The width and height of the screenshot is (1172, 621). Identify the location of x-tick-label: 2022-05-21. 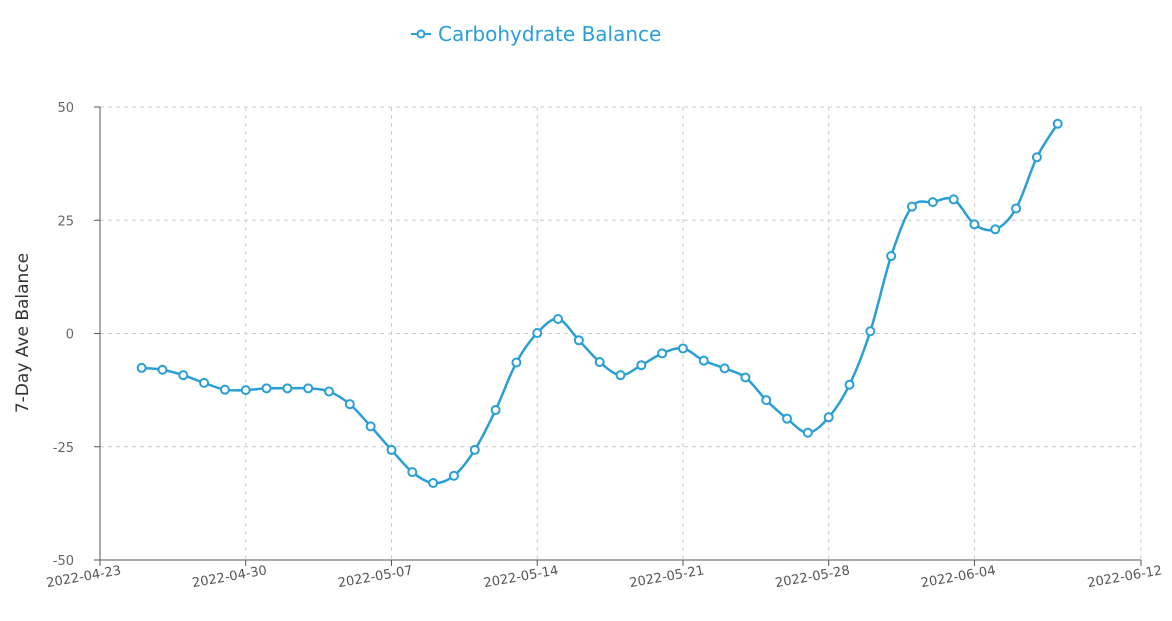
(666, 577).